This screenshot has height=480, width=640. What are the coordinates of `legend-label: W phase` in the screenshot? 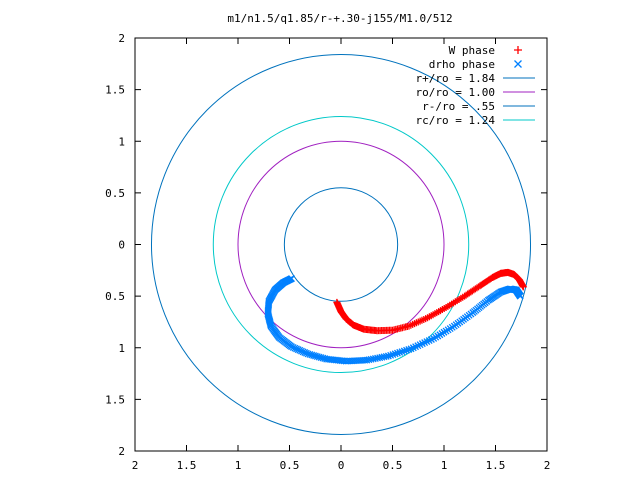 It's located at (472, 50).